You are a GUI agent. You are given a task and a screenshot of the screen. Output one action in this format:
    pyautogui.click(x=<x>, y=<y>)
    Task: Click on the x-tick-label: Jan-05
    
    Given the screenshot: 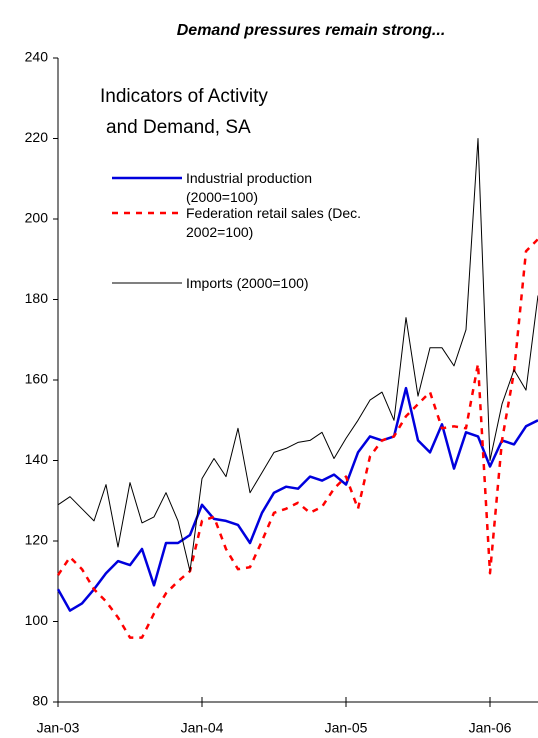 What is the action you would take?
    pyautogui.click(x=346, y=728)
    